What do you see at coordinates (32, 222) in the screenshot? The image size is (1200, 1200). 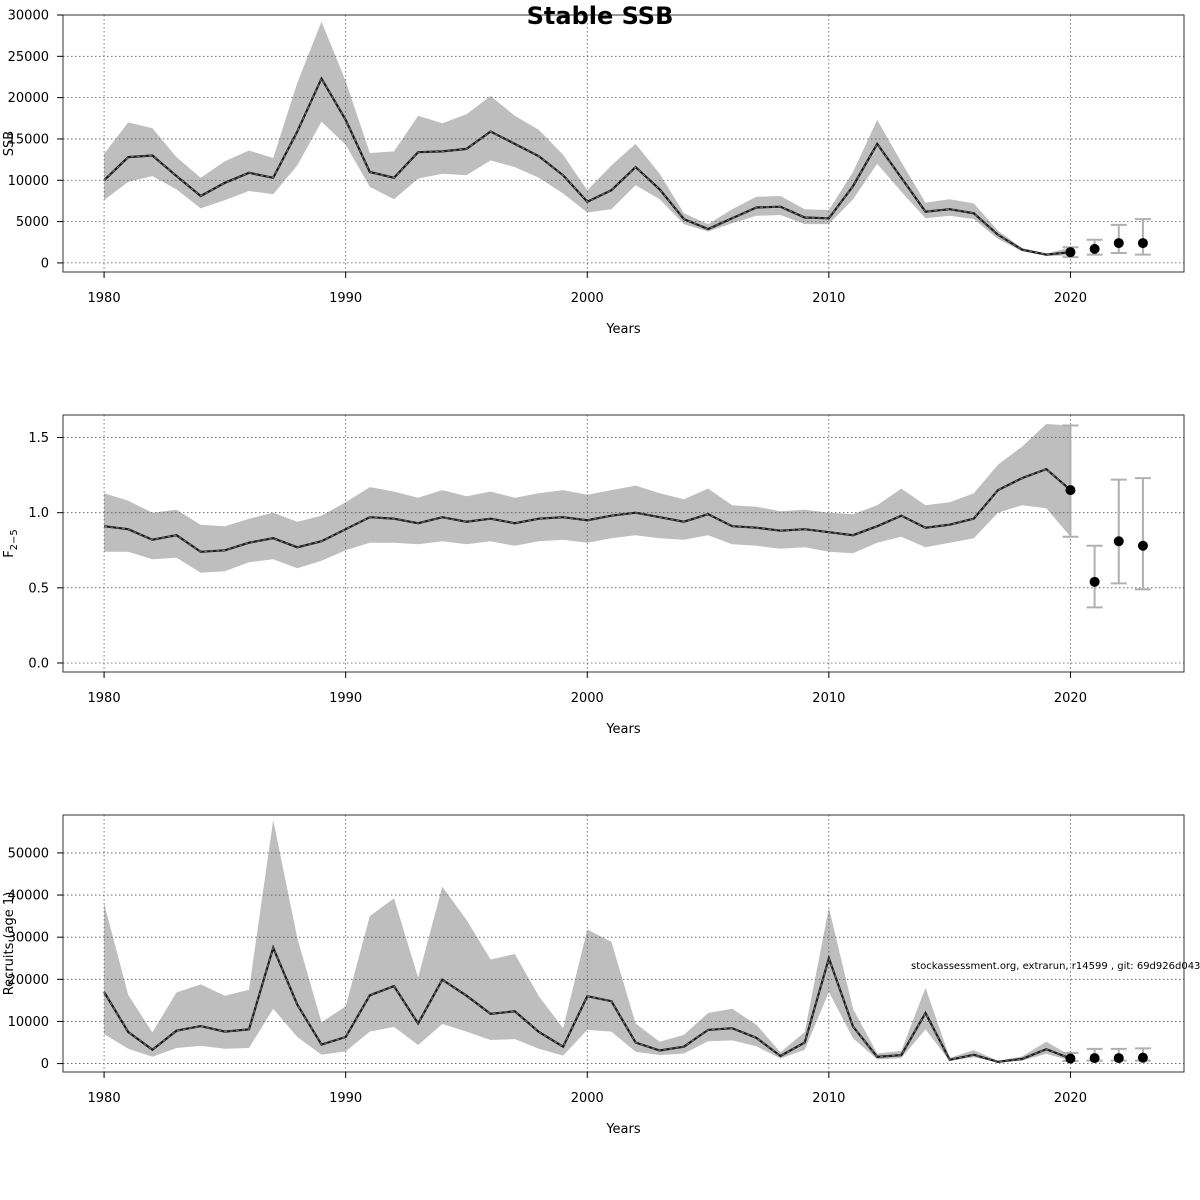 I see `y-tick-label: 5000` at bounding box center [32, 222].